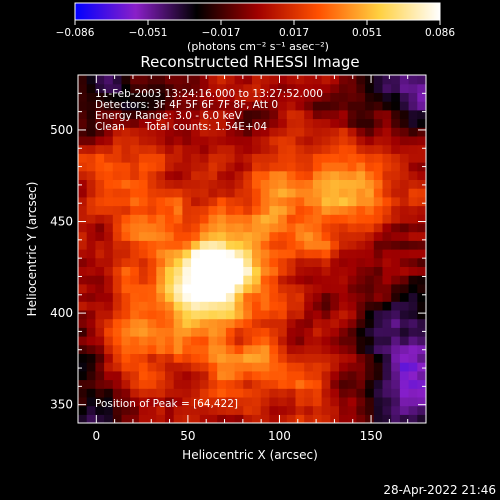 Image resolution: width=500 pixels, height=500 pixels. What do you see at coordinates (250, 455) in the screenshot?
I see `x-axis-label: Heliocentric X (arcsec)` at bounding box center [250, 455].